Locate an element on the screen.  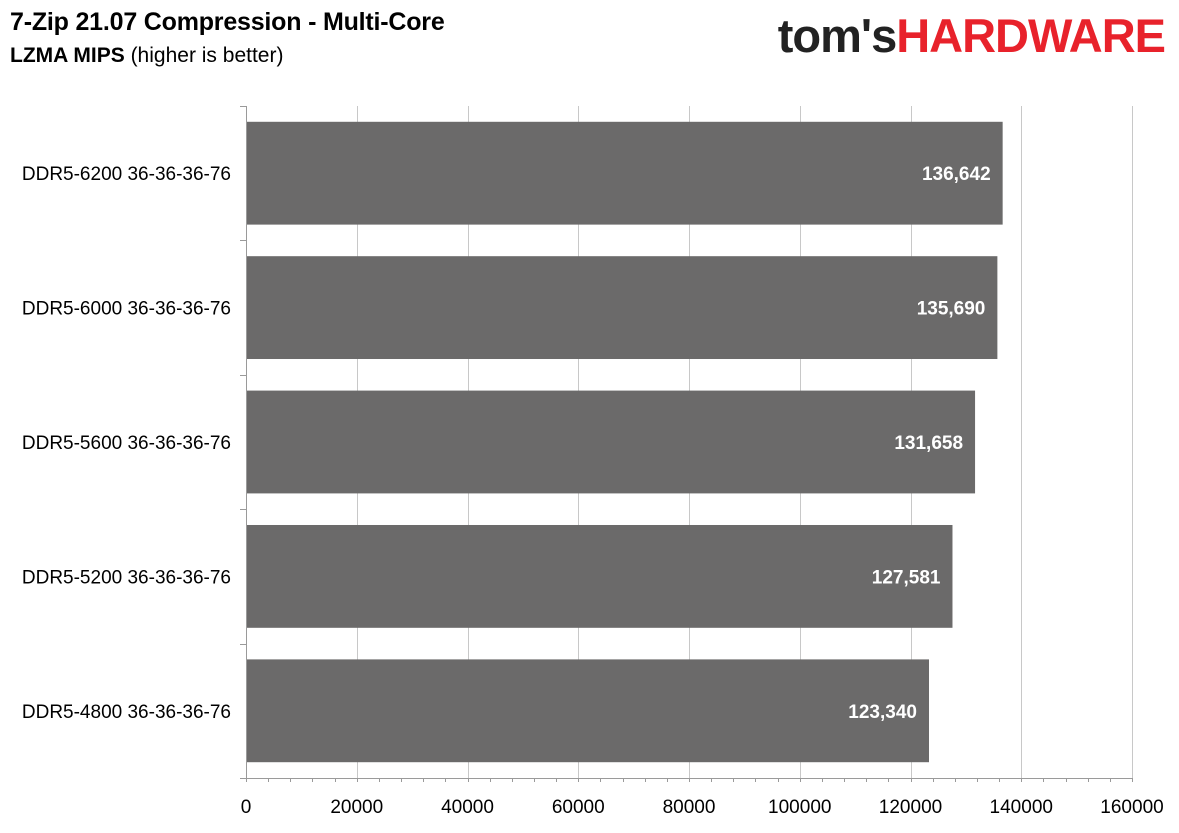
chart-subtitle: LZMA MIPS (higher is better) is located at coordinates (146, 56).